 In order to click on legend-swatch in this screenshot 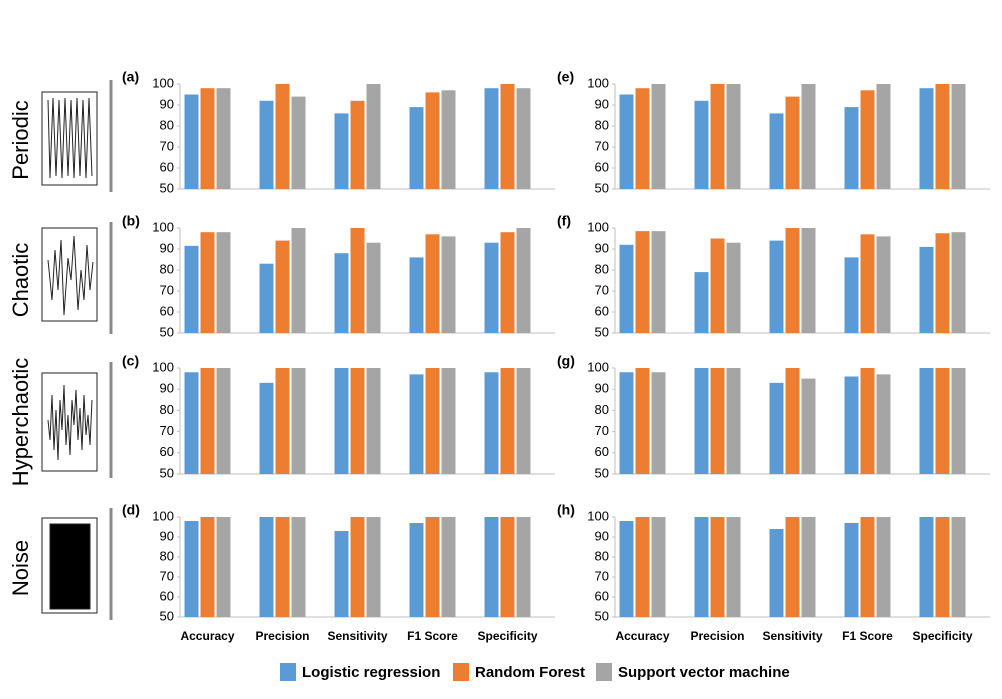, I will do `click(288, 672)`.